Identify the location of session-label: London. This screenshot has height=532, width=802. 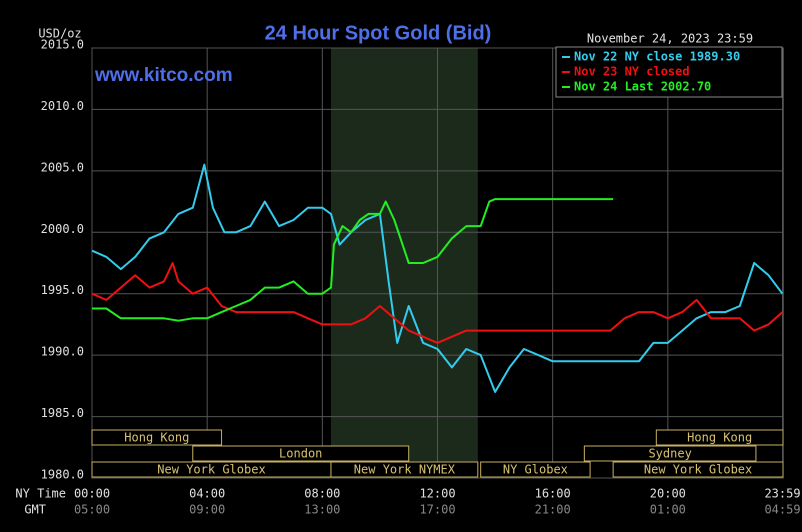
(300, 454).